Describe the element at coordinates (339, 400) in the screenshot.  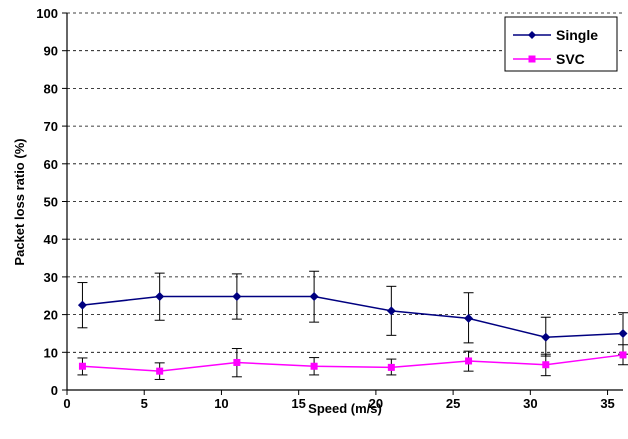
I see `x-tick-labels: 0 5 10 15 20 25 30 35` at that location.